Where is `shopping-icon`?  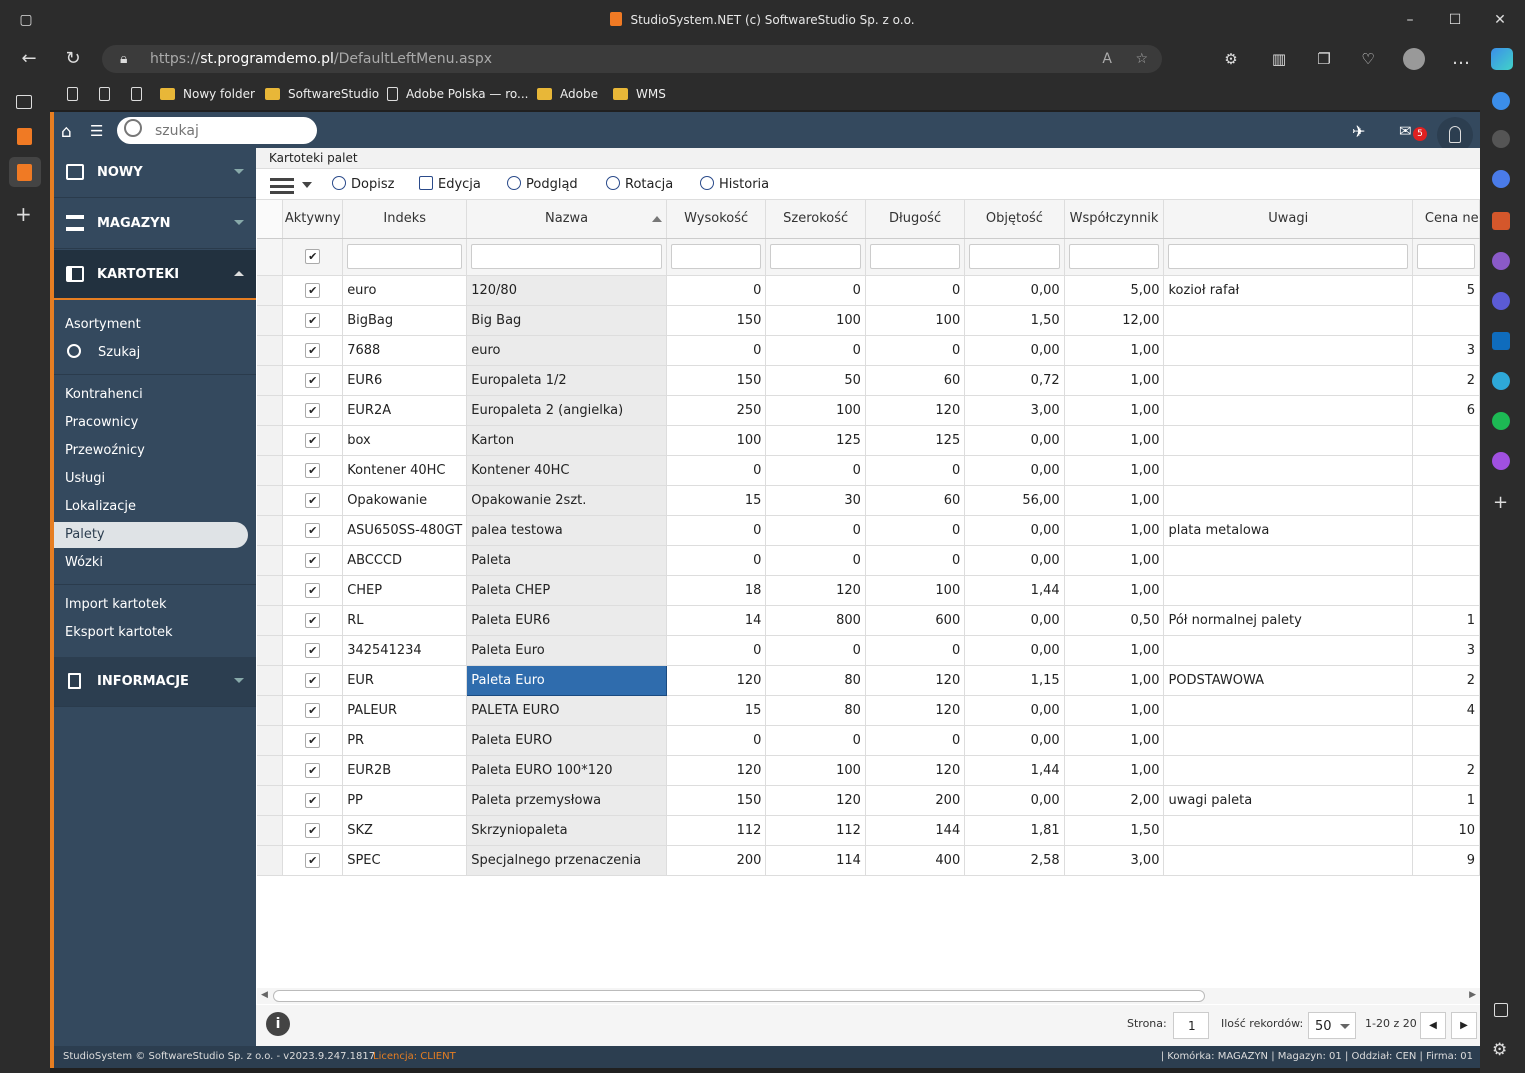 shopping-icon is located at coordinates (1501, 179).